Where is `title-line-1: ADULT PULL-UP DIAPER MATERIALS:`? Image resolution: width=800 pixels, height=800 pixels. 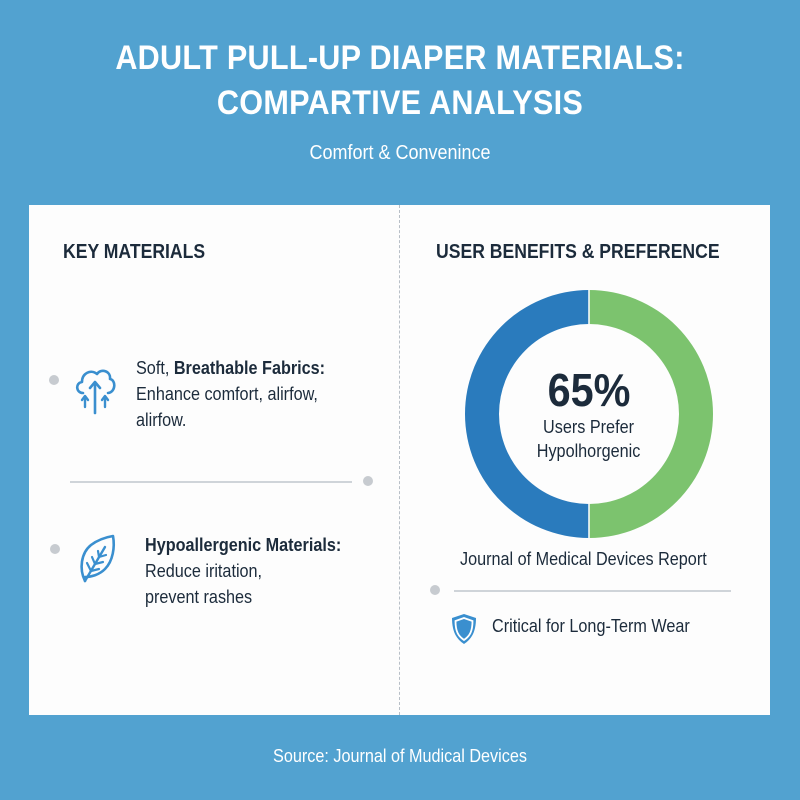
title-line-1: ADULT PULL-UP DIAPER MATERIALS: is located at coordinates (400, 58).